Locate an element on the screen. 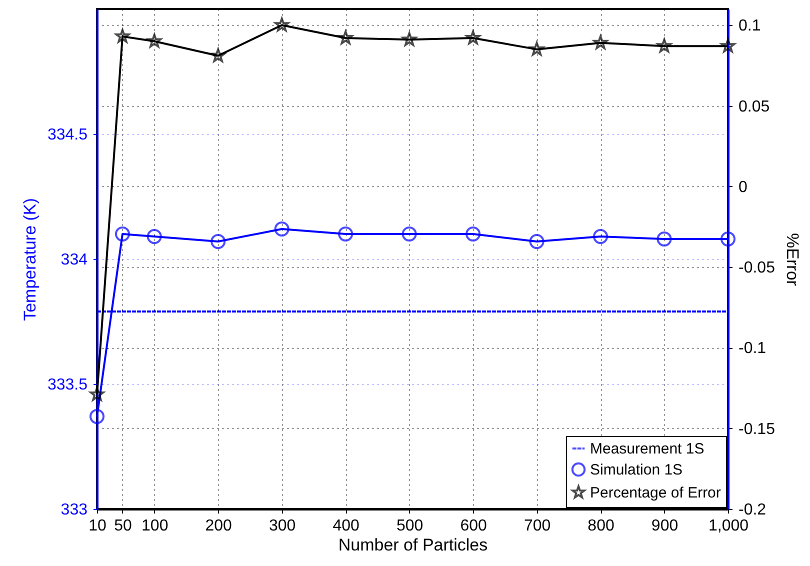 Image resolution: width=810 pixels, height=566 pixels. y2-tick-label: 0 is located at coordinates (743, 187).